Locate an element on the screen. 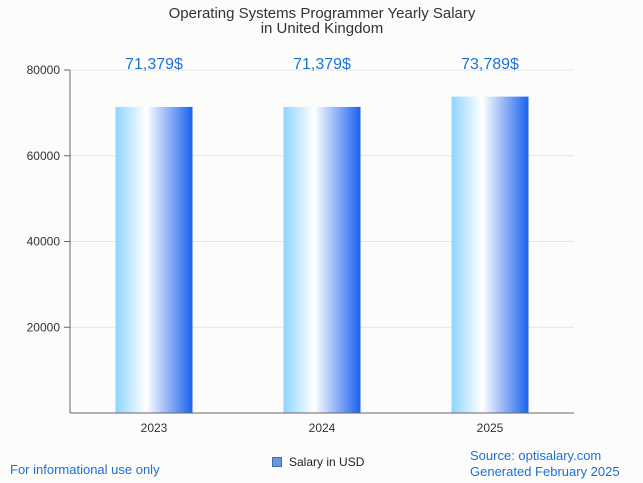 Image resolution: width=643 pixels, height=483 pixels. x-tick-label: 2023 is located at coordinates (154, 428).